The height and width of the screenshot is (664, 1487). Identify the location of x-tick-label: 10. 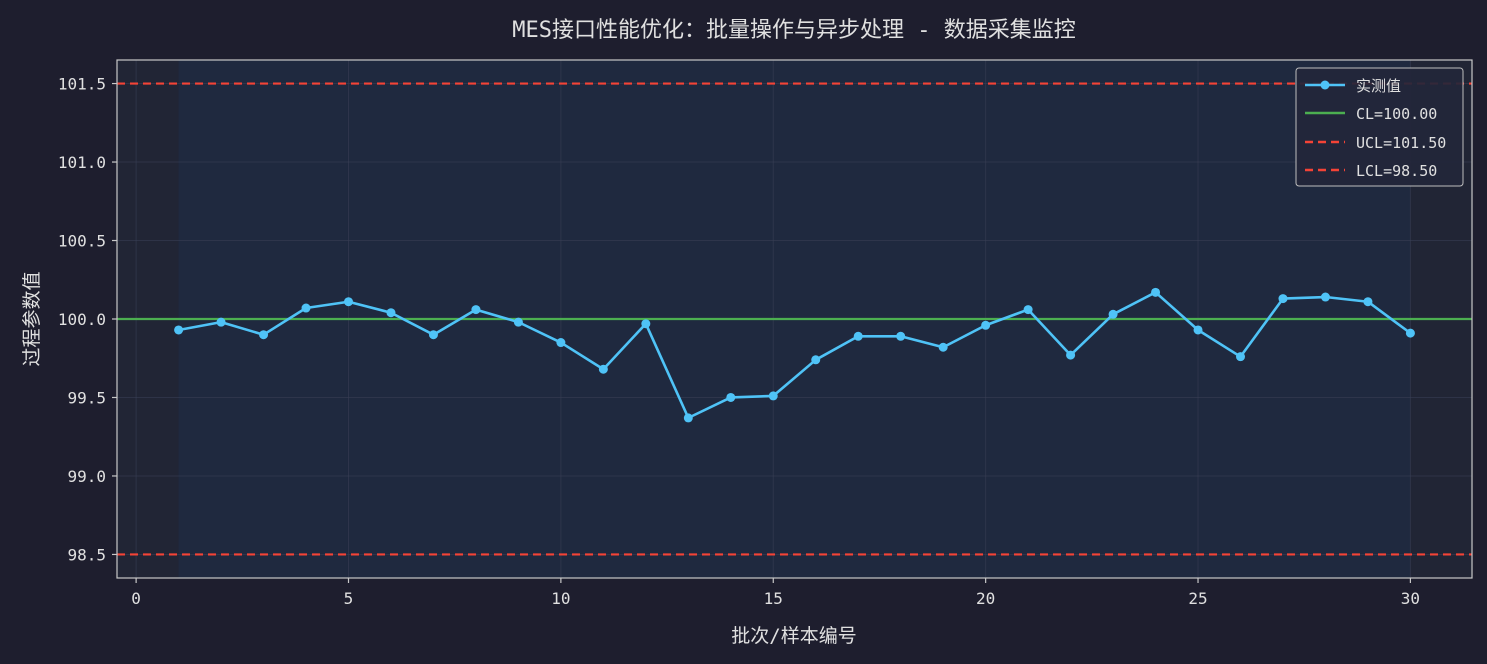
(560, 598).